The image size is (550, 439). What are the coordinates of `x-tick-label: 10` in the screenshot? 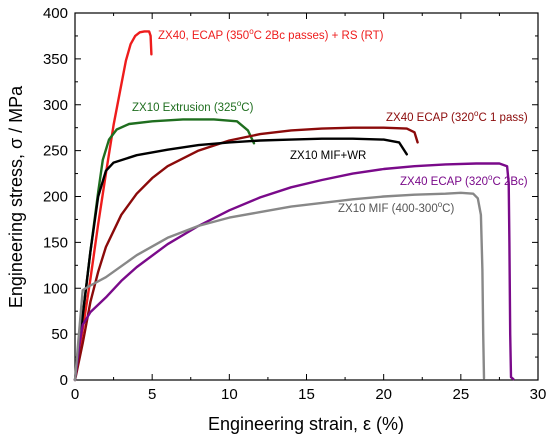 It's located at (229, 394).